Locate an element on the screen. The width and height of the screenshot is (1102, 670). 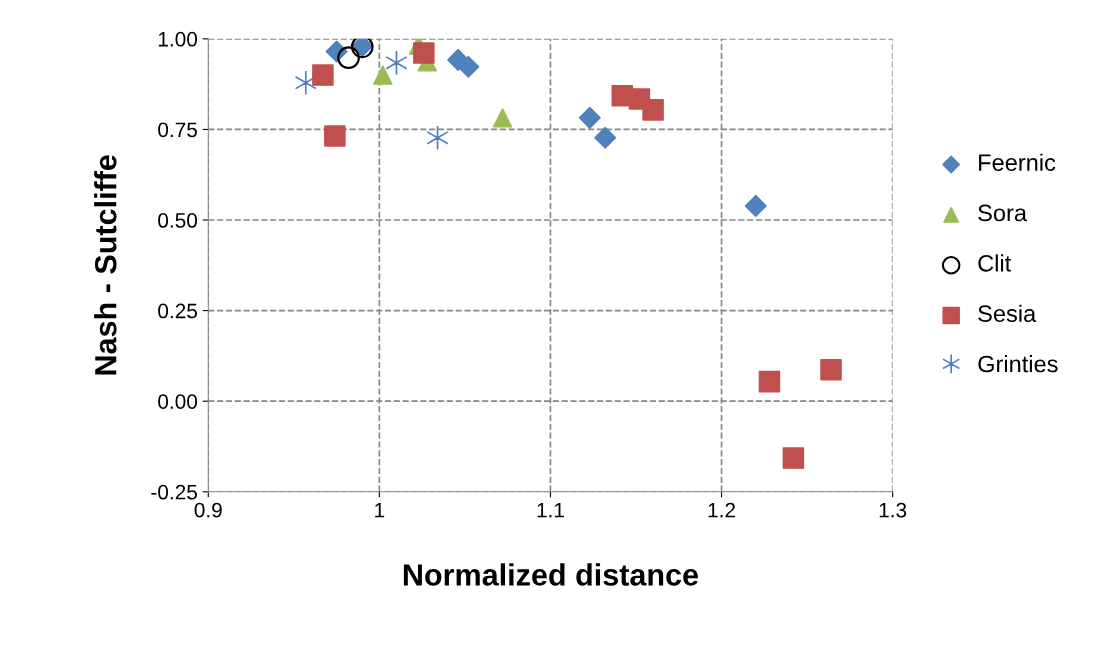
y-tick-label: 0.00 is located at coordinates (178, 401).